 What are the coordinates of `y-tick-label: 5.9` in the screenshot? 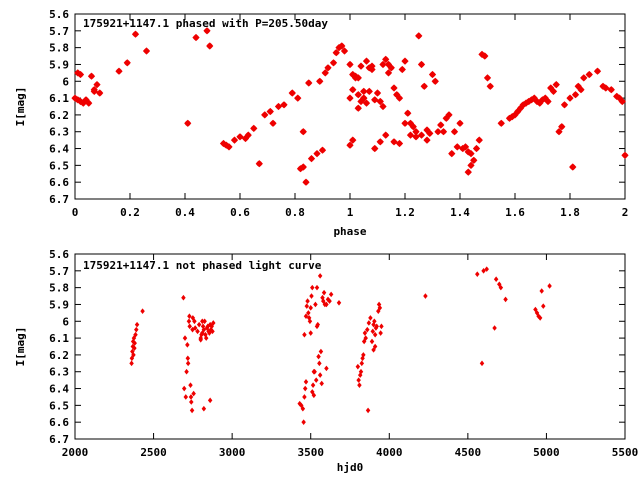 It's located at (59, 304).